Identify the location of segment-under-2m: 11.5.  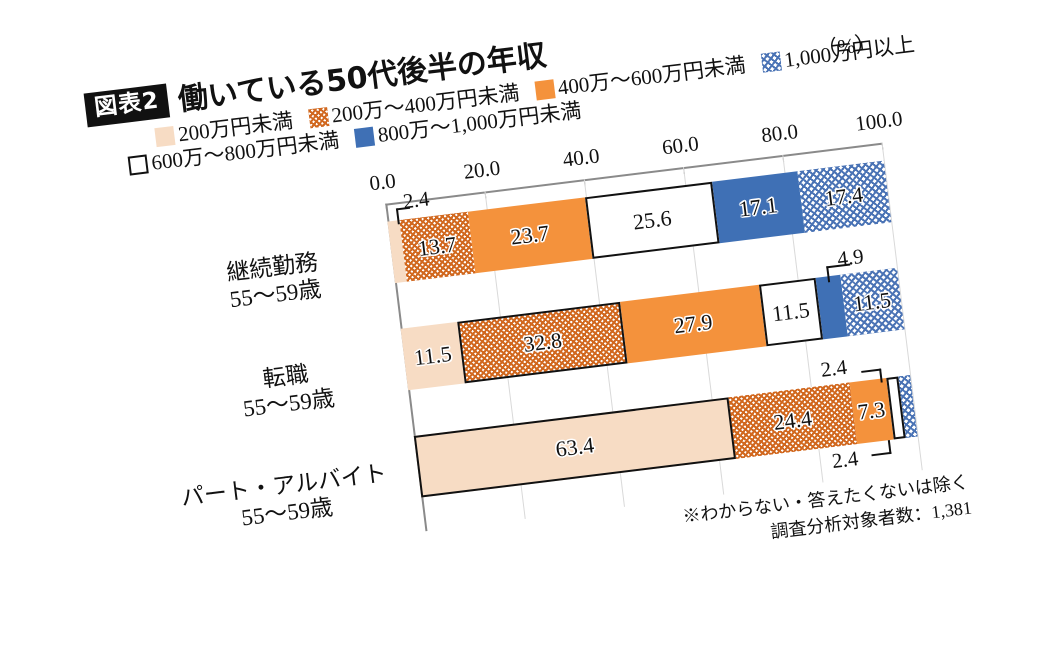
(433, 356).